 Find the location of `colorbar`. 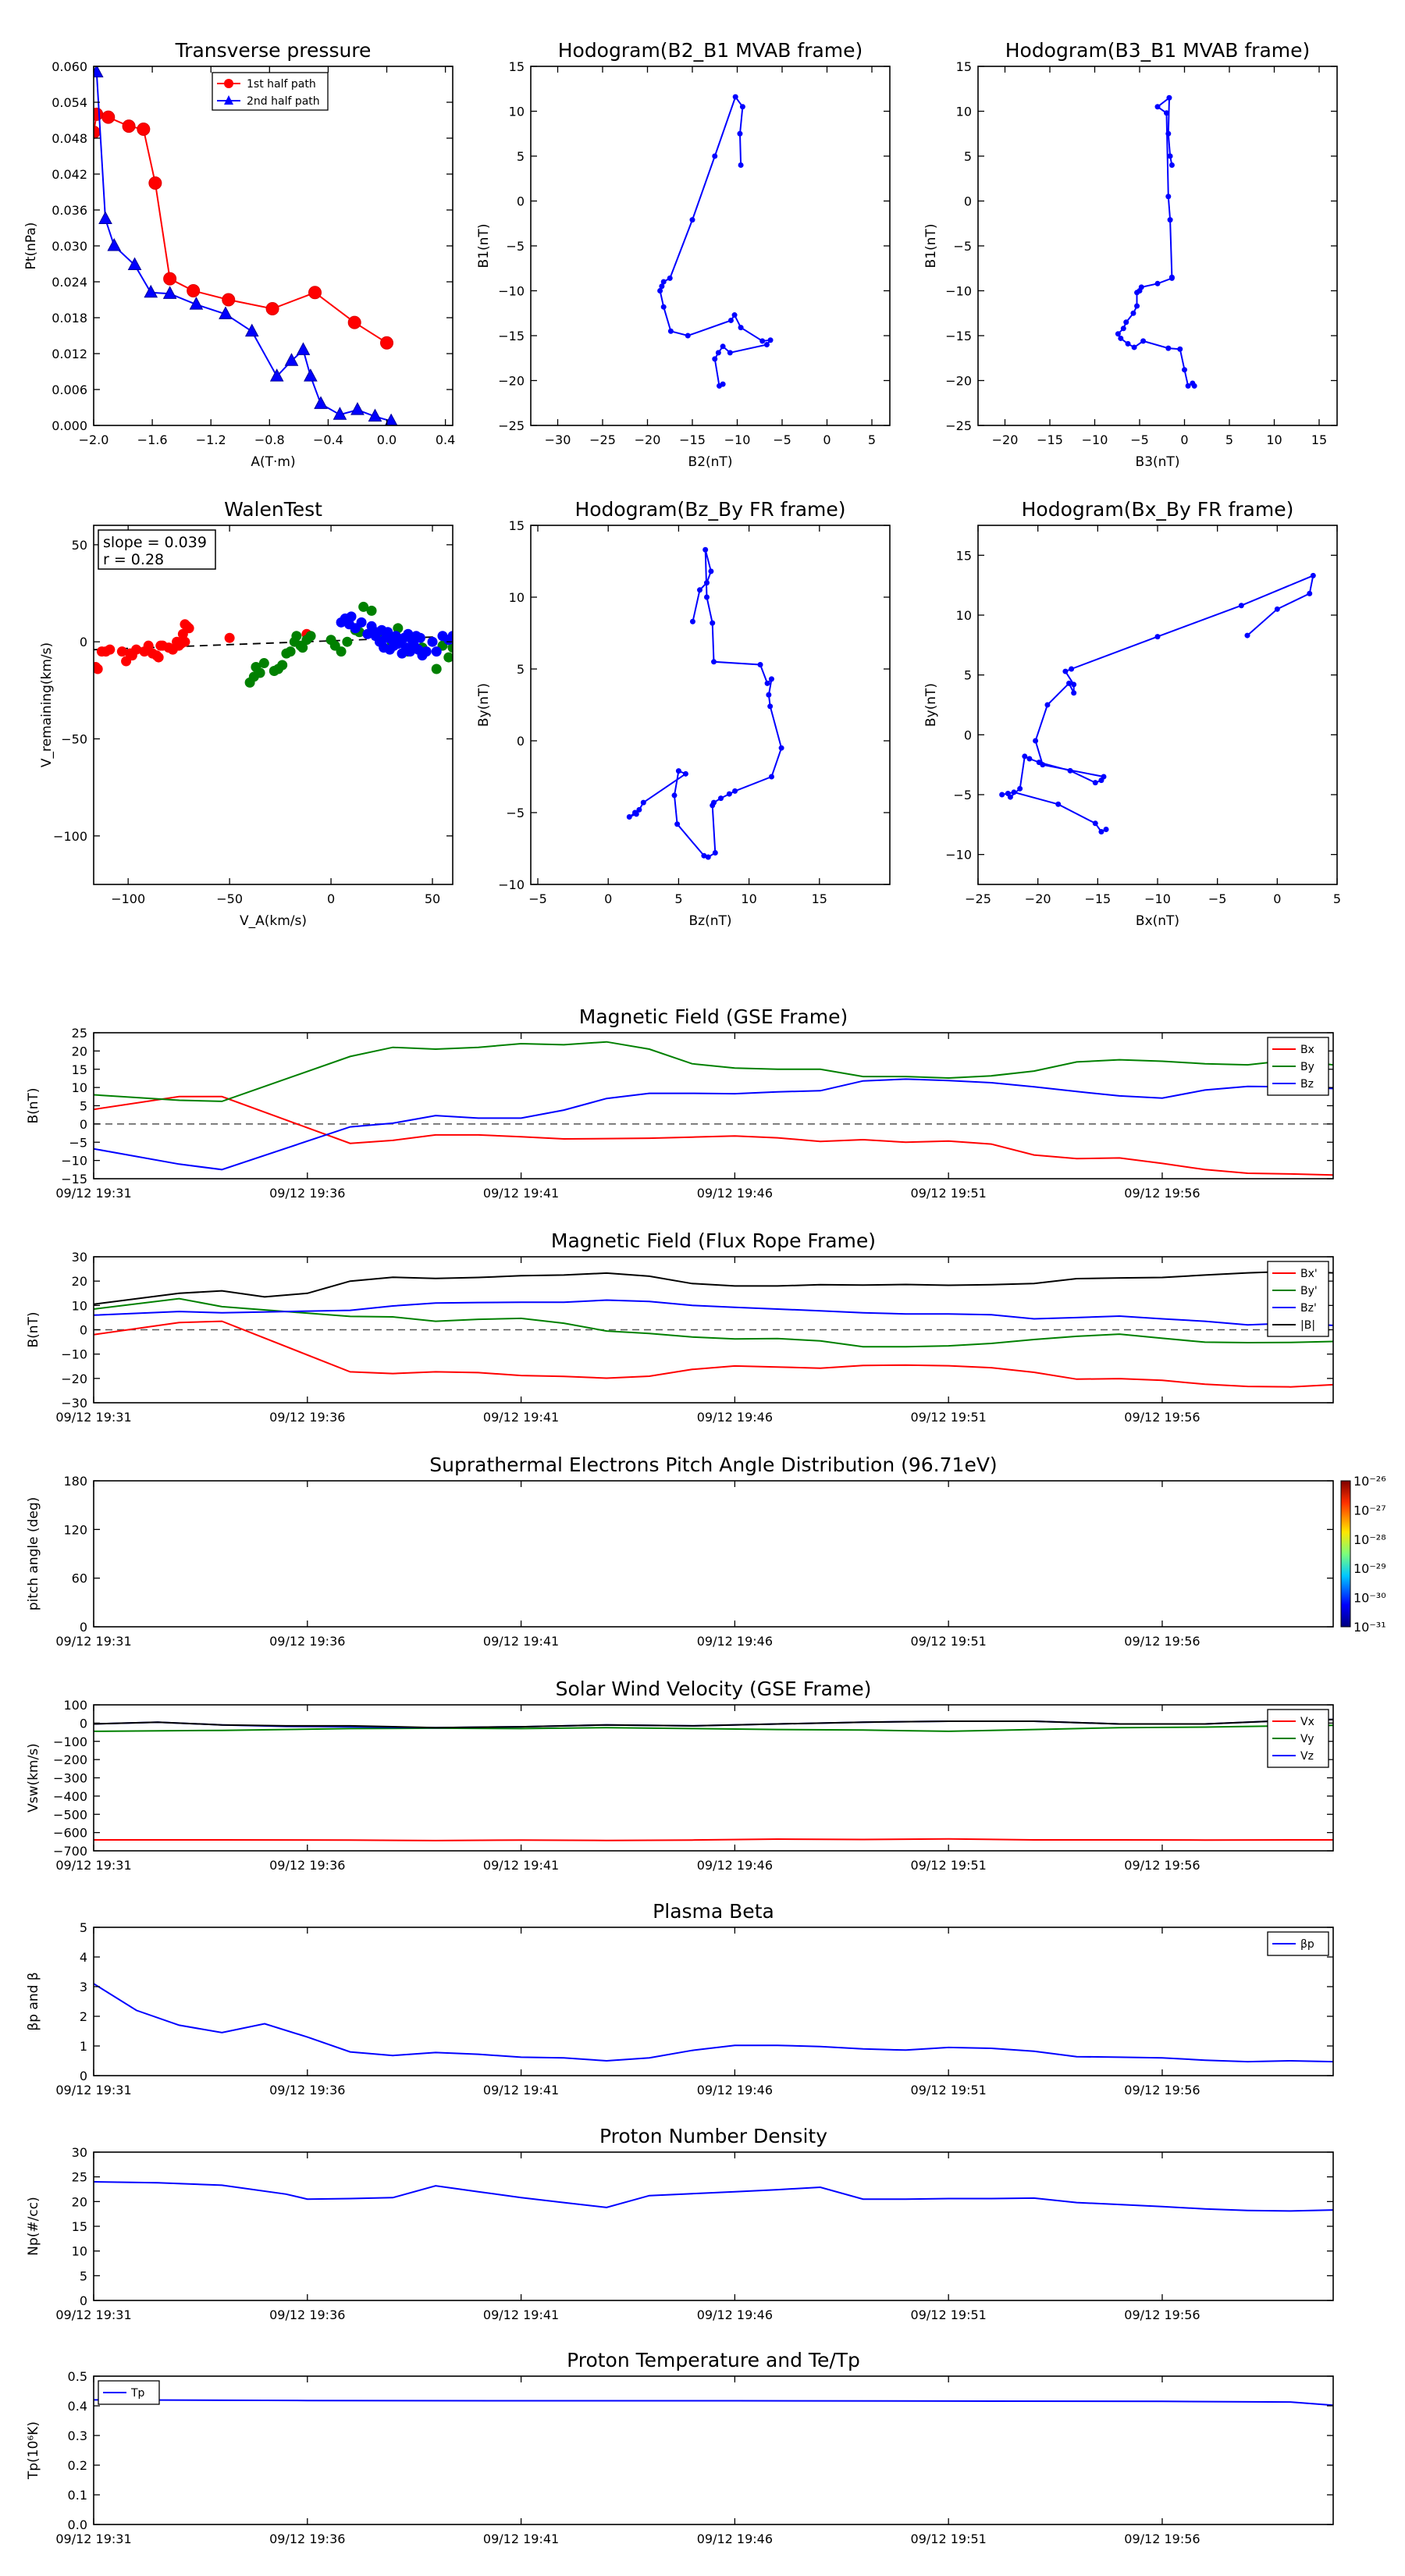

colorbar is located at coordinates (1346, 1554).